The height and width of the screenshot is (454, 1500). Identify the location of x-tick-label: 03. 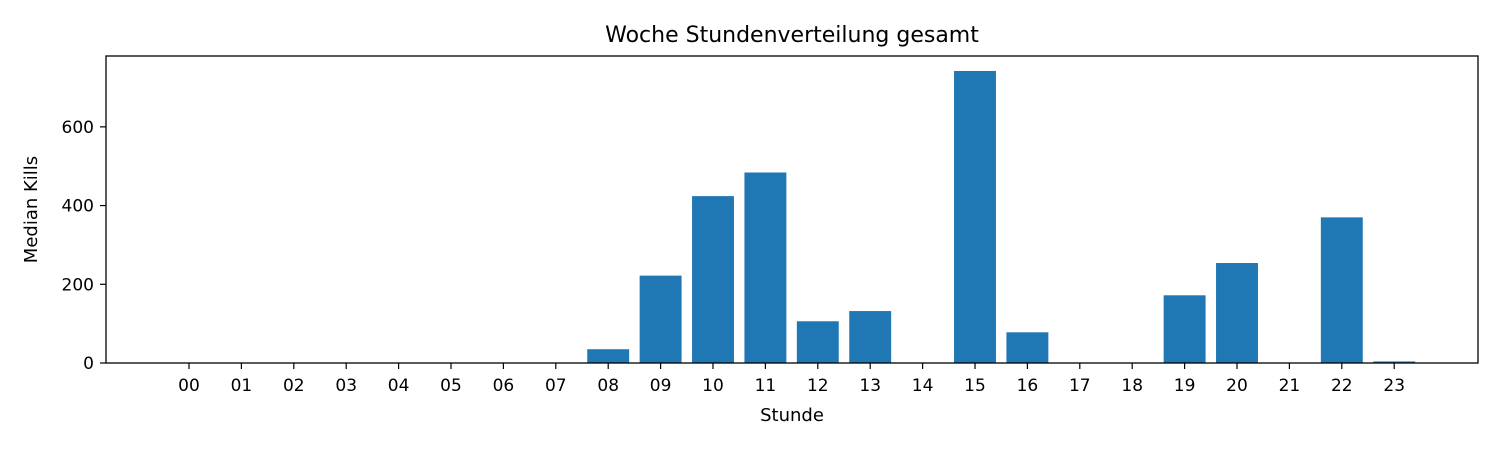
(346, 386).